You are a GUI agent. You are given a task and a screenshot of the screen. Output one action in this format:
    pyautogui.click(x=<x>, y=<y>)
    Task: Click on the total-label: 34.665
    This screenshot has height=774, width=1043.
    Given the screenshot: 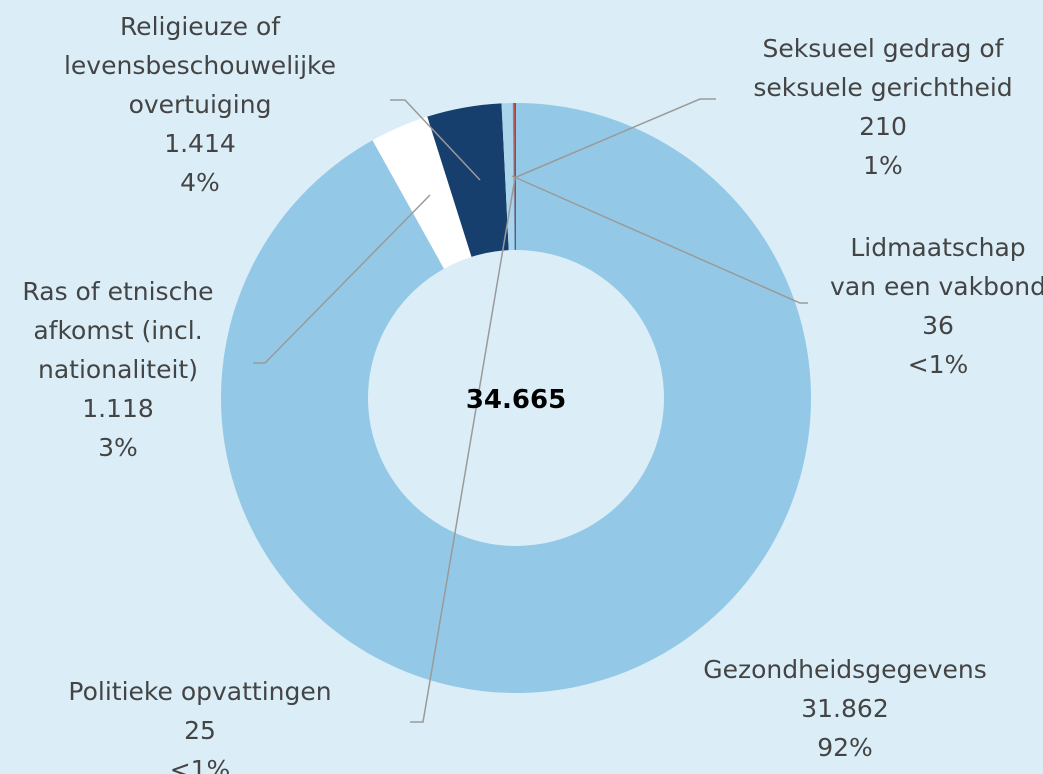 What is the action you would take?
    pyautogui.click(x=516, y=400)
    